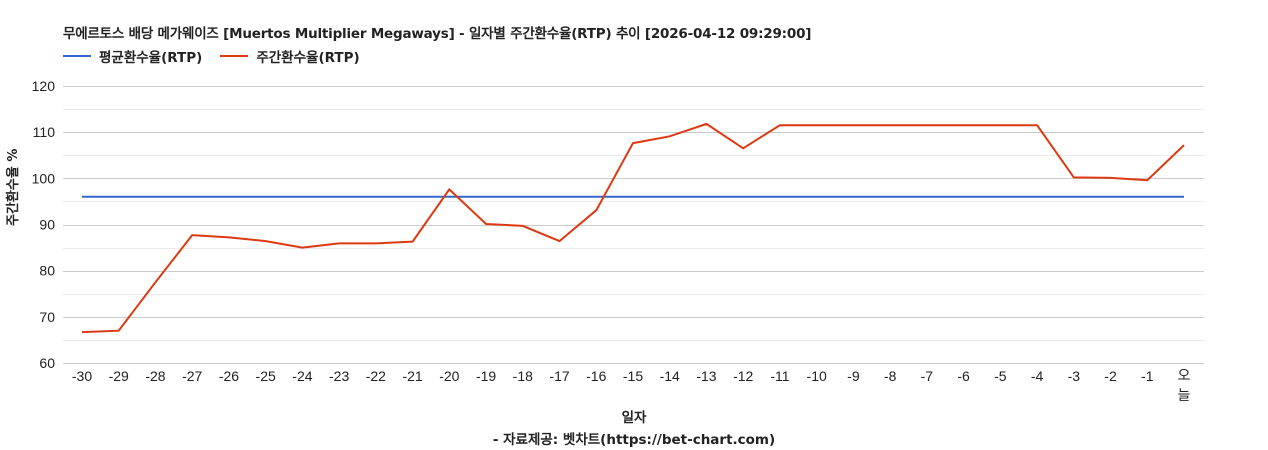 The image size is (1268, 450). What do you see at coordinates (927, 376) in the screenshot?
I see `x-tick-label: -7` at bounding box center [927, 376].